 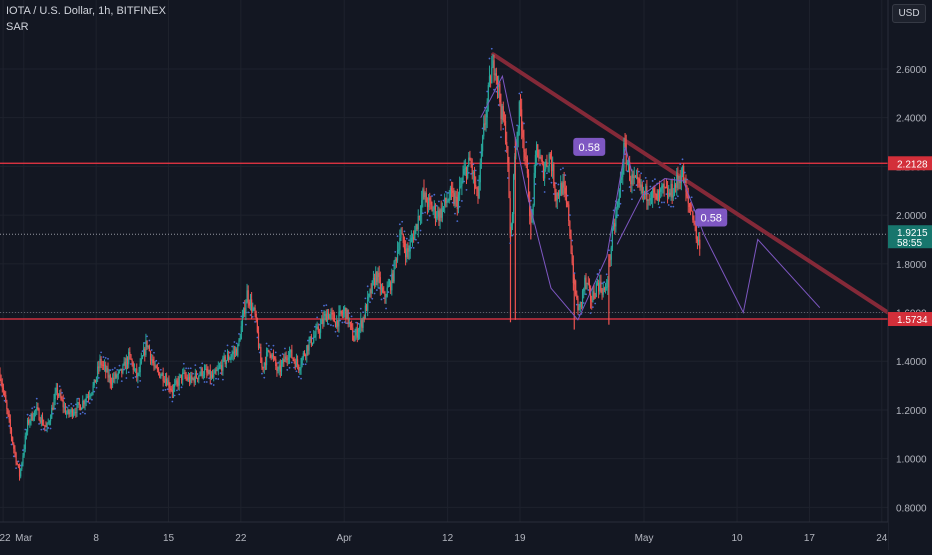 I want to click on x-tick-label: Mar, so click(x=24, y=538).